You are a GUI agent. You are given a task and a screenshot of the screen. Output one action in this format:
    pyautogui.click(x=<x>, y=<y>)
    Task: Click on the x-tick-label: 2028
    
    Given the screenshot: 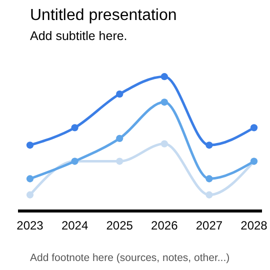 What is the action you would take?
    pyautogui.click(x=254, y=225)
    